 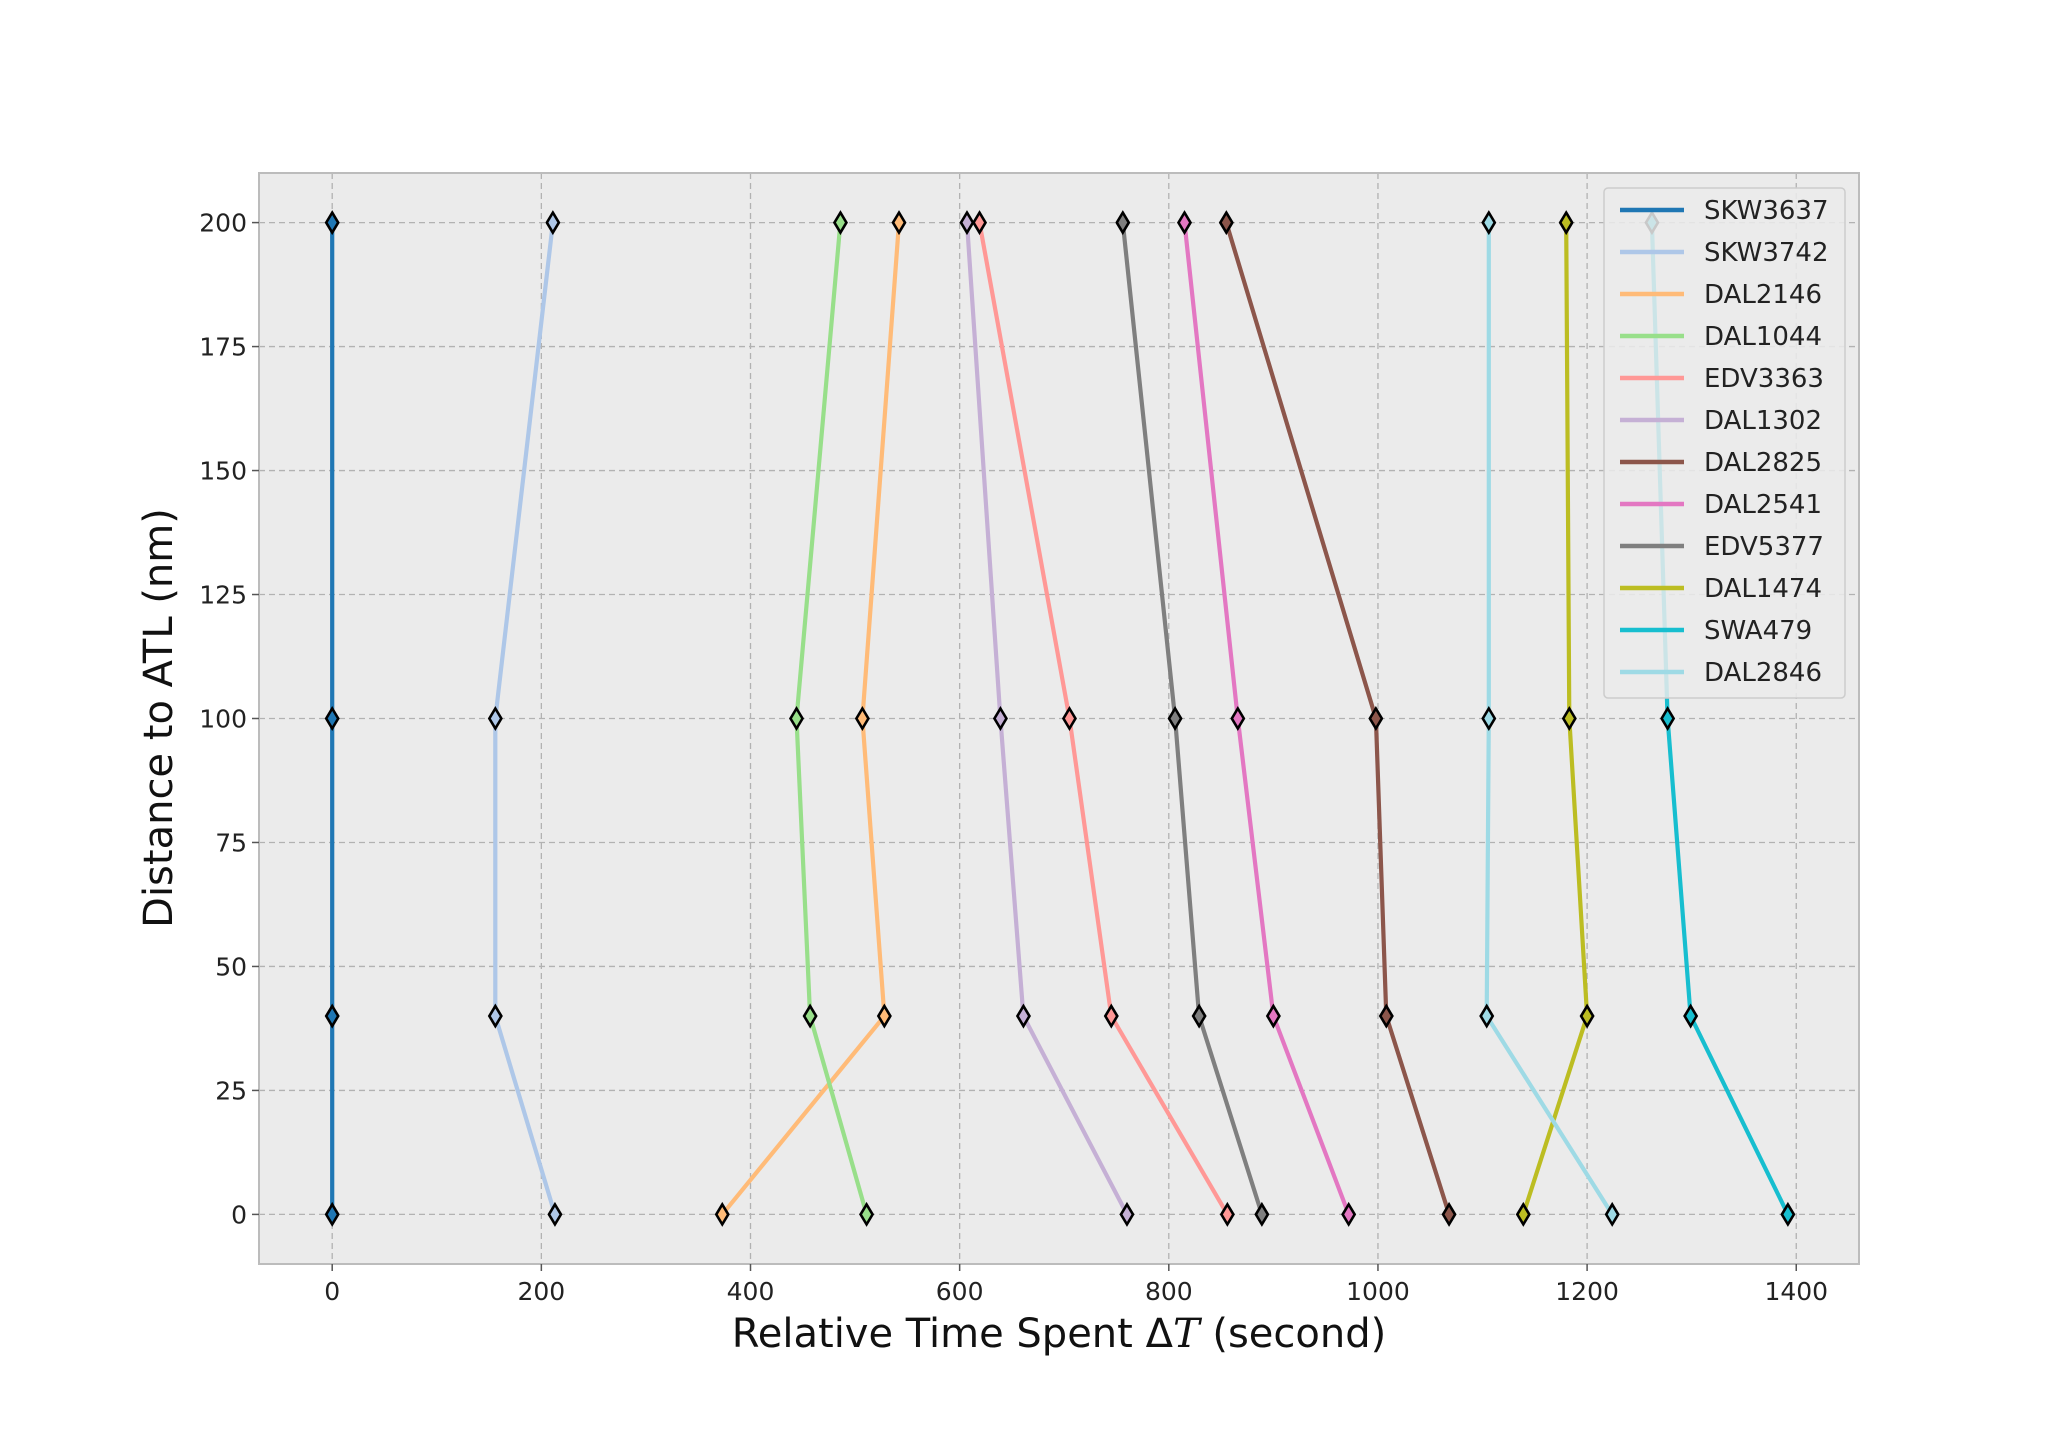 I want to click on y-axis-ticks: 0 25 50 75 100 125 150 175 200, so click(x=229, y=719).